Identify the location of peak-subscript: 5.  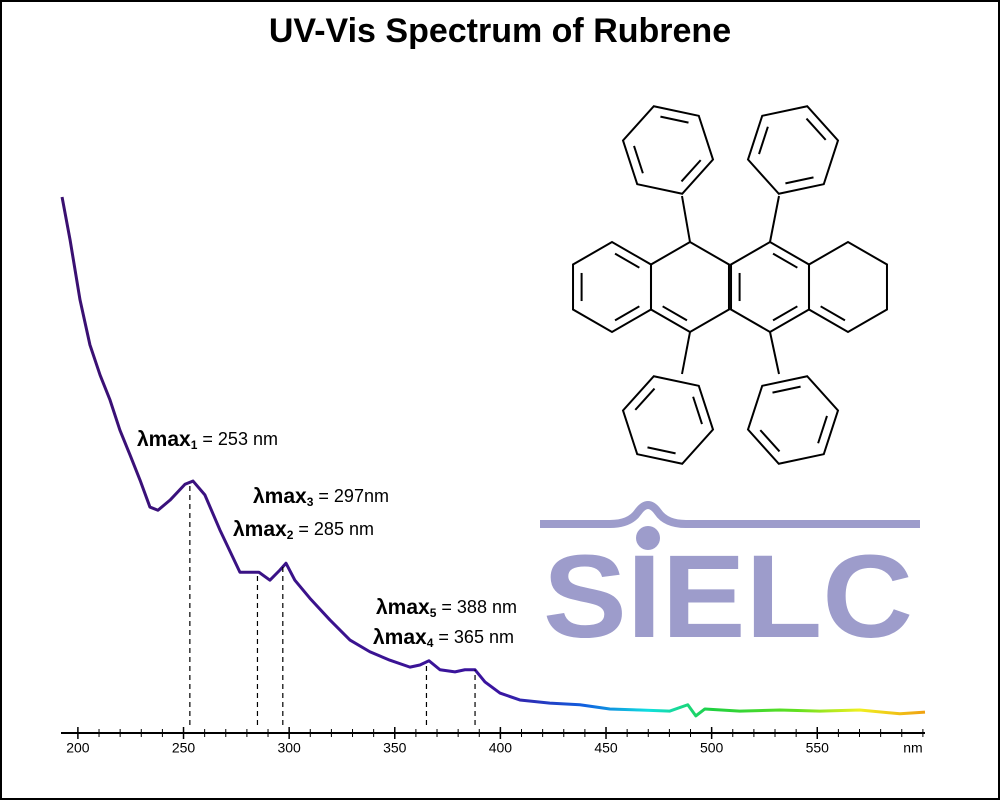
(433, 613).